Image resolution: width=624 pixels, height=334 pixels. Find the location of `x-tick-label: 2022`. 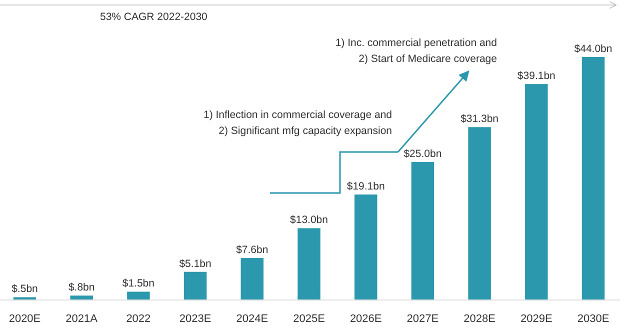

x-tick-label: 2022 is located at coordinates (138, 319).